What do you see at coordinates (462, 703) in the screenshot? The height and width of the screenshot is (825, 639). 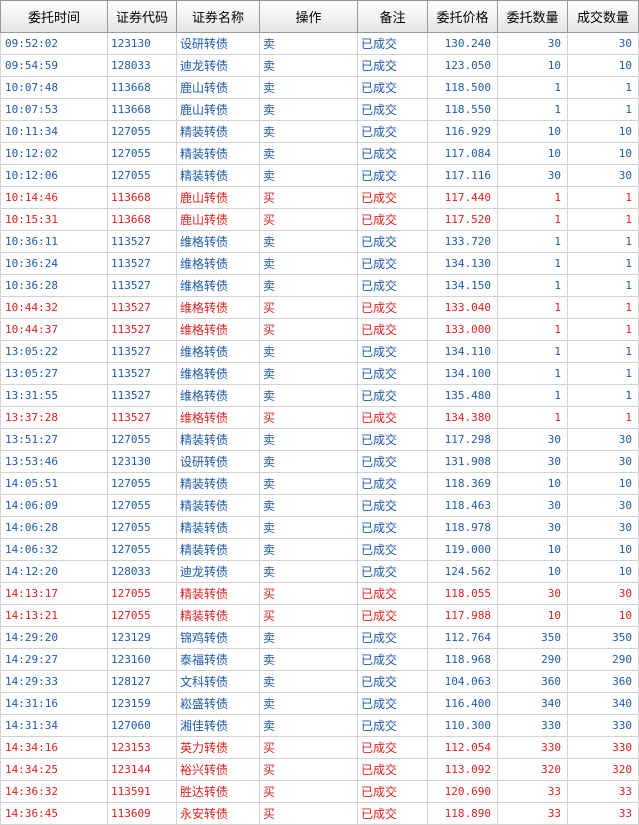 I see `price-cell: 116.400` at bounding box center [462, 703].